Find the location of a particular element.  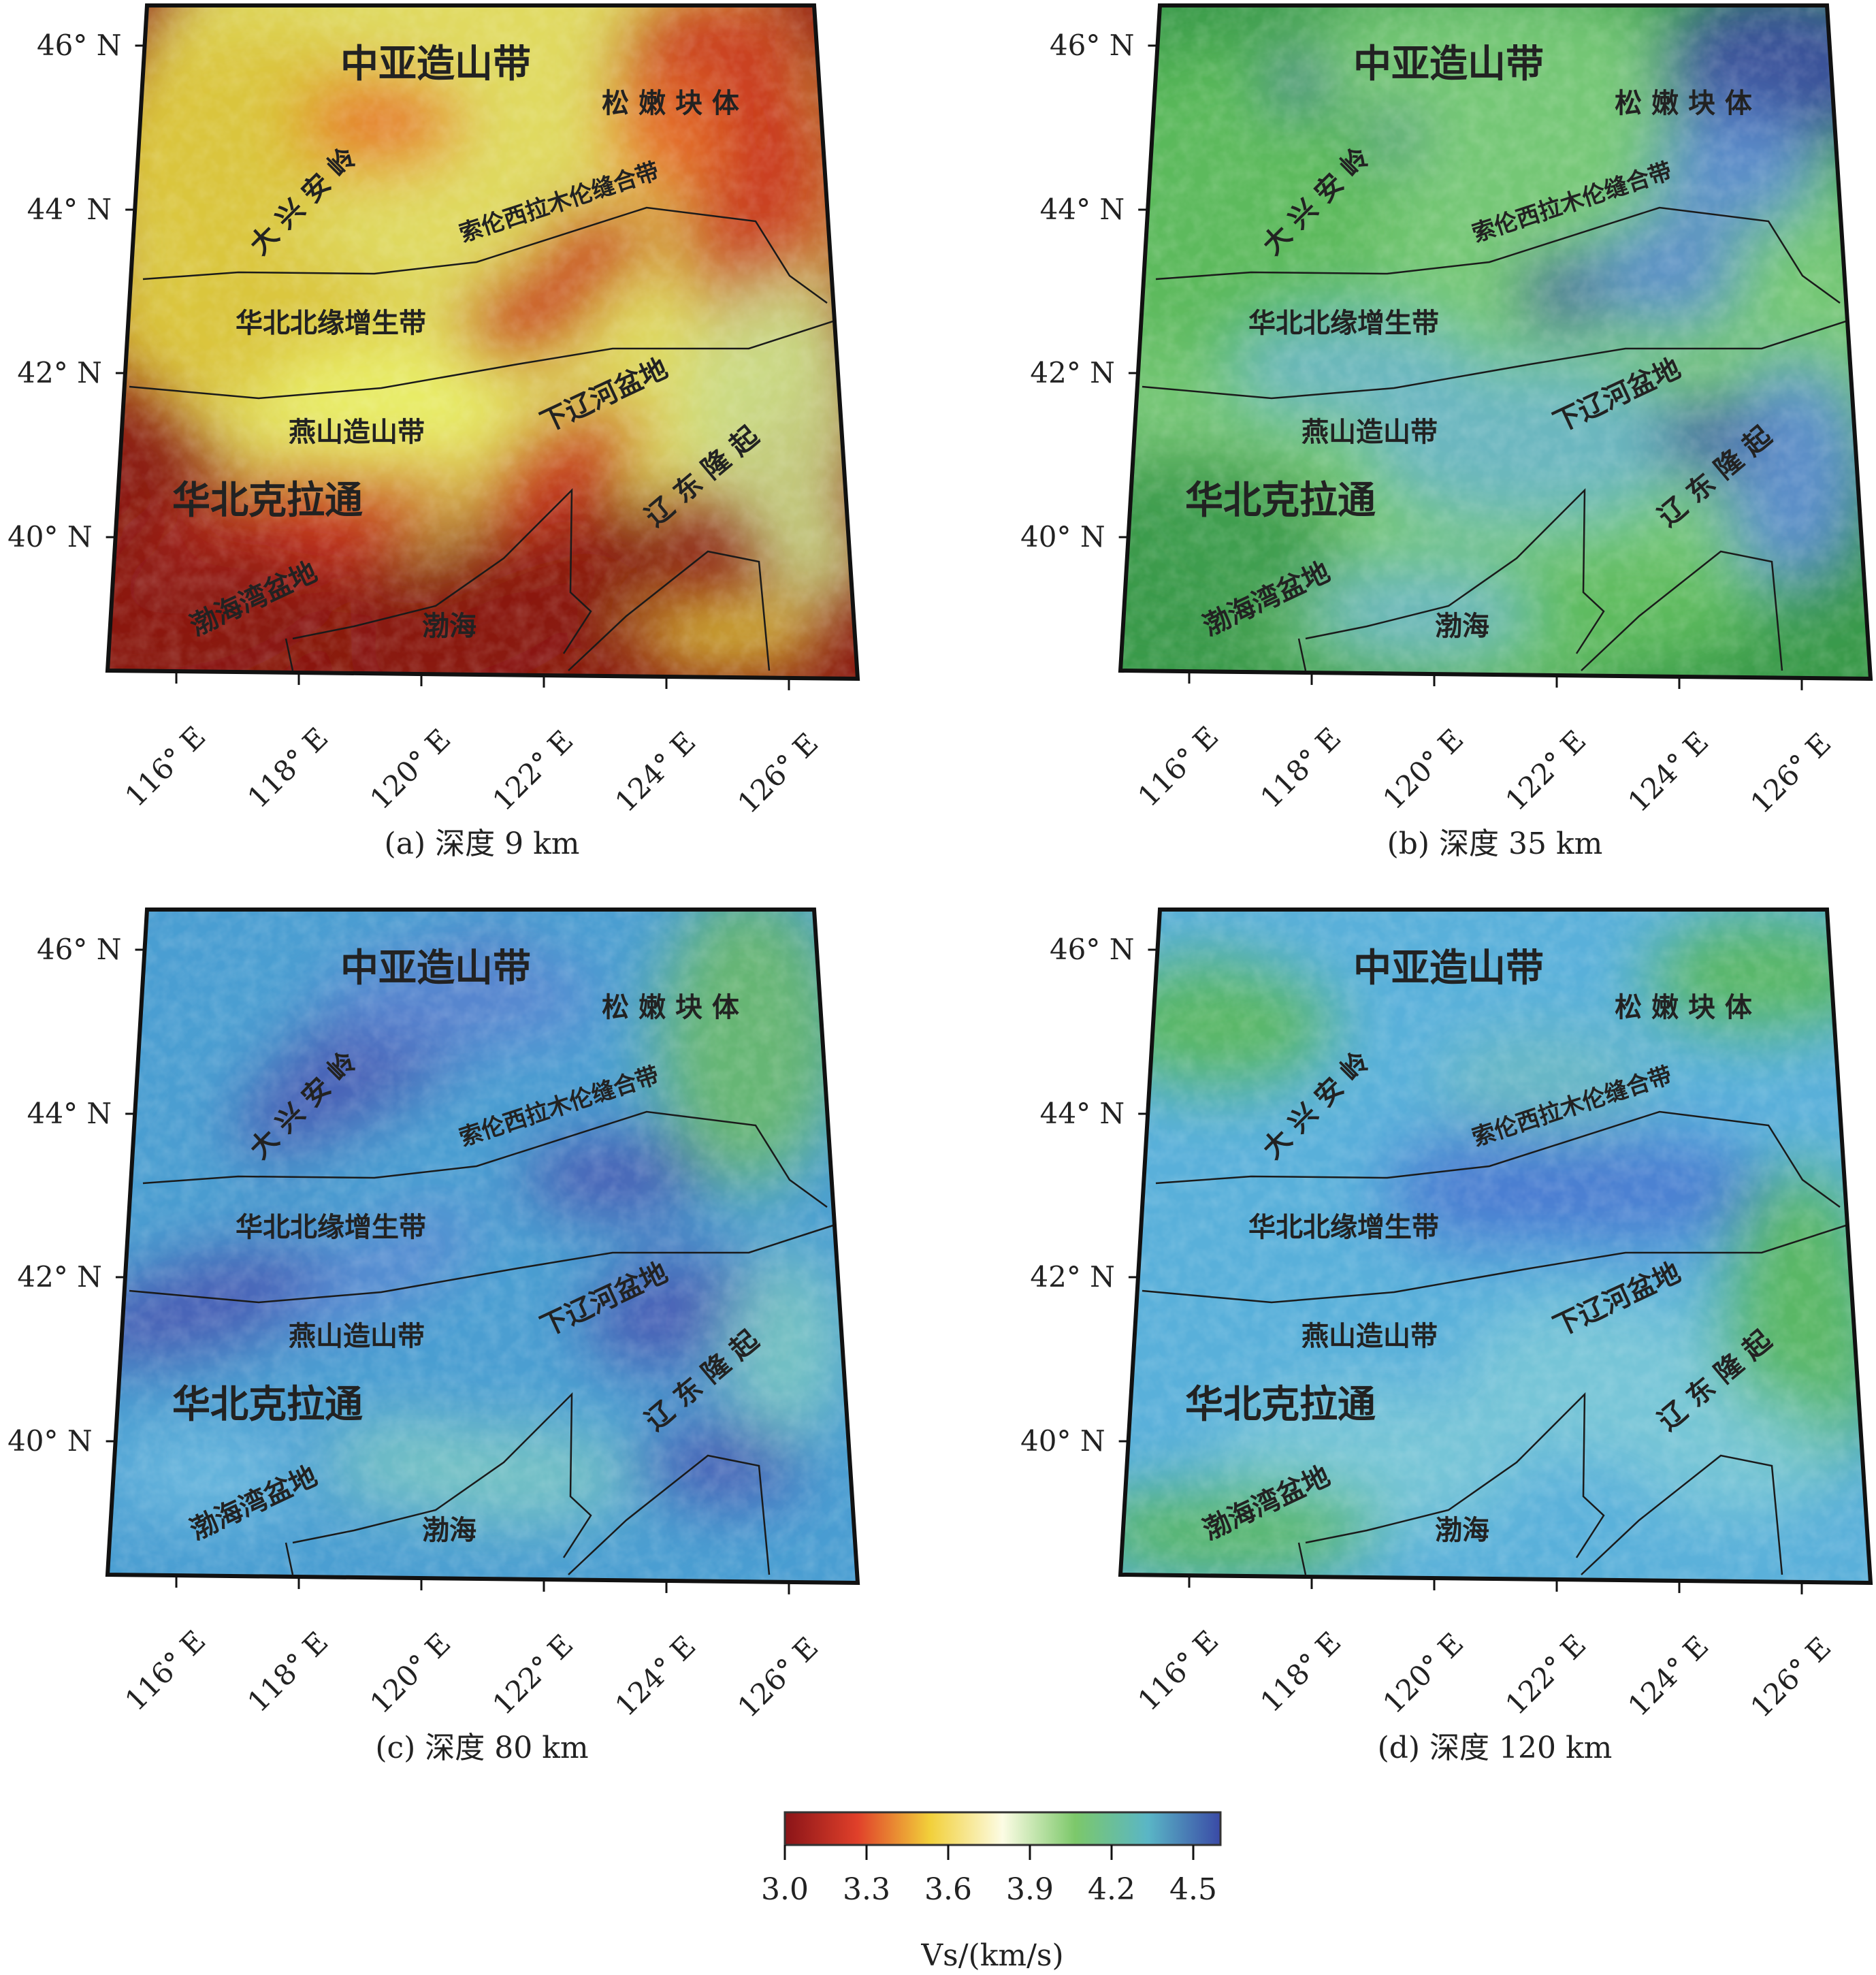

panel-caption: (d) 深度 120 km is located at coordinates (1495, 1748).